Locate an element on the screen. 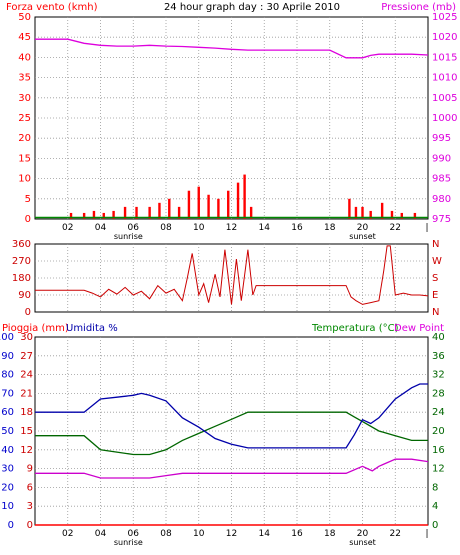  temperature-axis-title: Temperatura (°C) is located at coordinates (355, 328).